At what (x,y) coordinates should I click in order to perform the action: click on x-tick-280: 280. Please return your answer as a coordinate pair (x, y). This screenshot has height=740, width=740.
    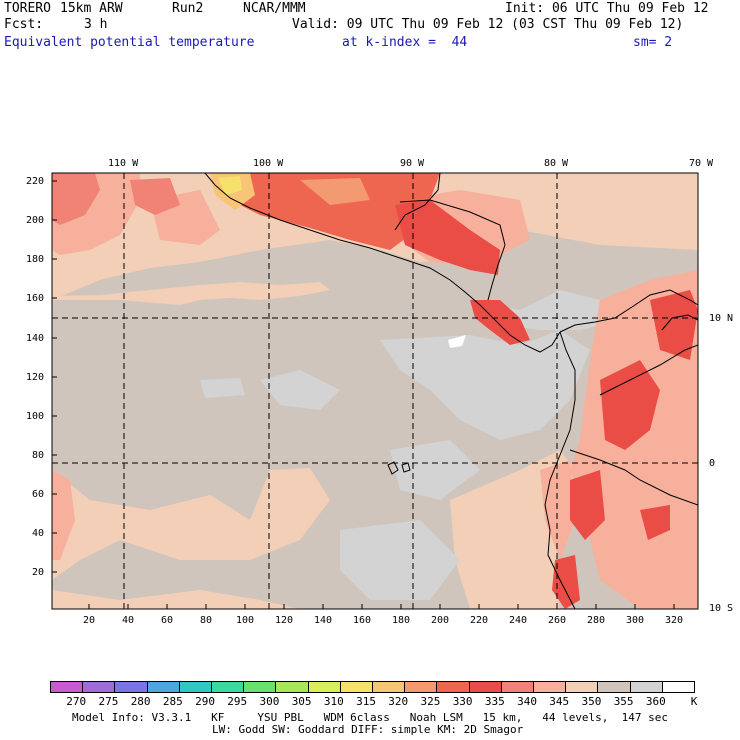
    Looking at the image, I should click on (596, 620).